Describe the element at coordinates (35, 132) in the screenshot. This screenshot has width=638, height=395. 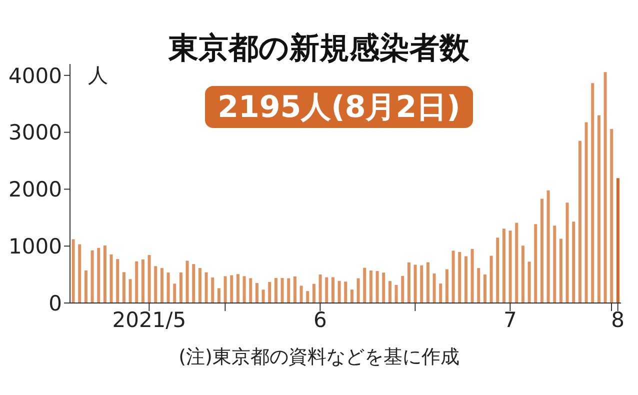
I see `y-tick-label: 3000` at that location.